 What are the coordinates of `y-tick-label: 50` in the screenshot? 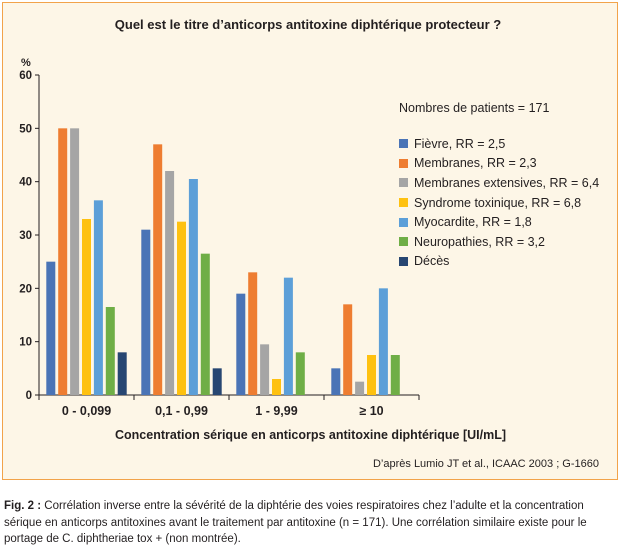 It's located at (25, 129).